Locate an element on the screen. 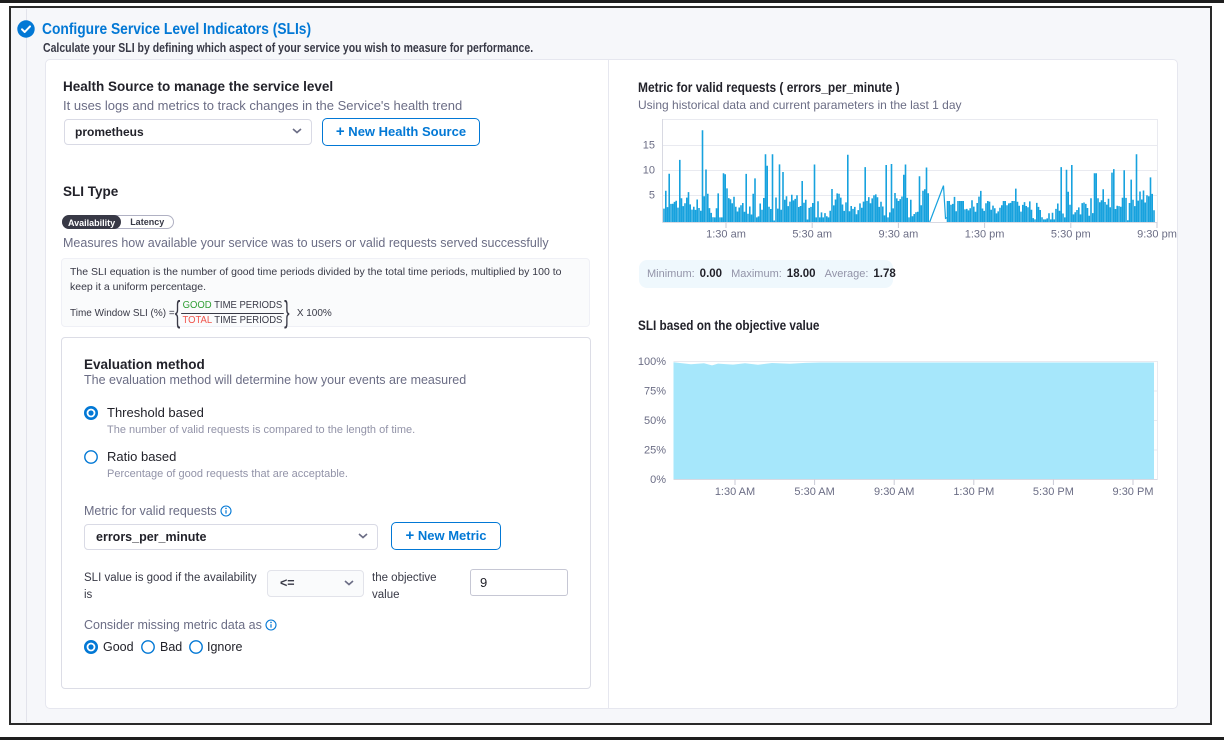 This screenshot has height=740, width=1224. svg-text: 1:30 AM is located at coordinates (735, 492).